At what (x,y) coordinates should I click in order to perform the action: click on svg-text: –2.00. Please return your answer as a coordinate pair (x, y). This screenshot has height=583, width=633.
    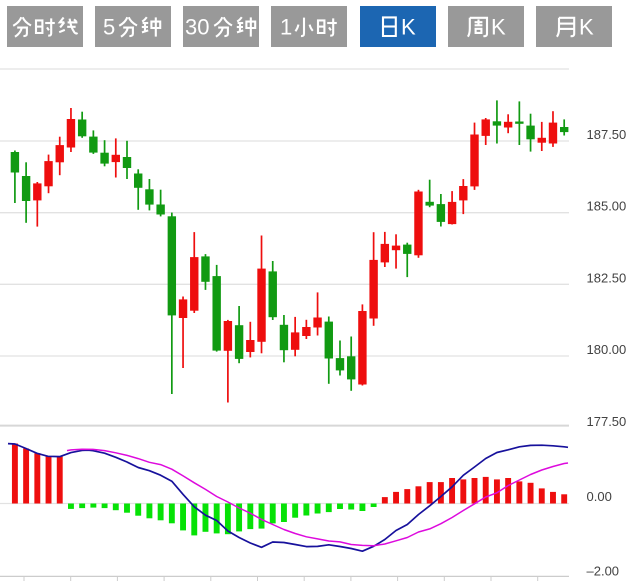
    Looking at the image, I should click on (603, 571).